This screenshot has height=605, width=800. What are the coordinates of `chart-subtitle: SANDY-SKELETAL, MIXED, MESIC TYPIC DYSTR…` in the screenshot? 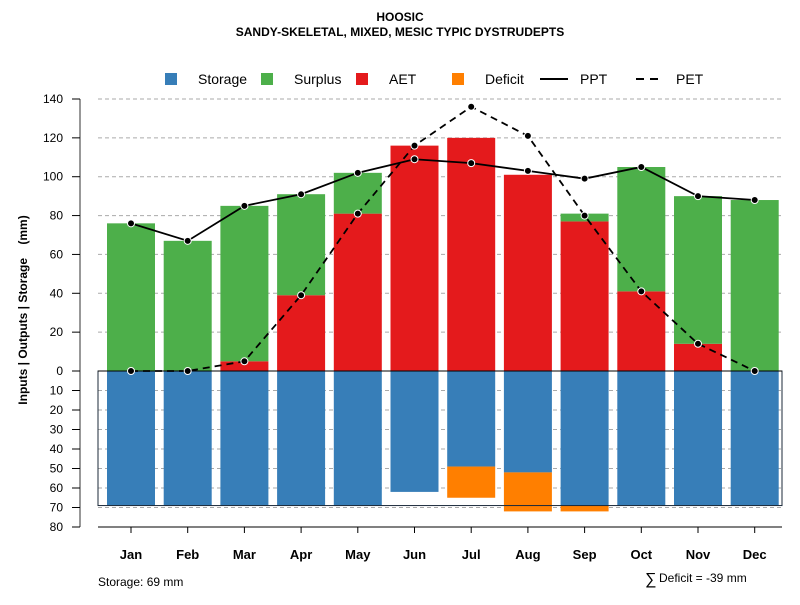 It's located at (400, 32).